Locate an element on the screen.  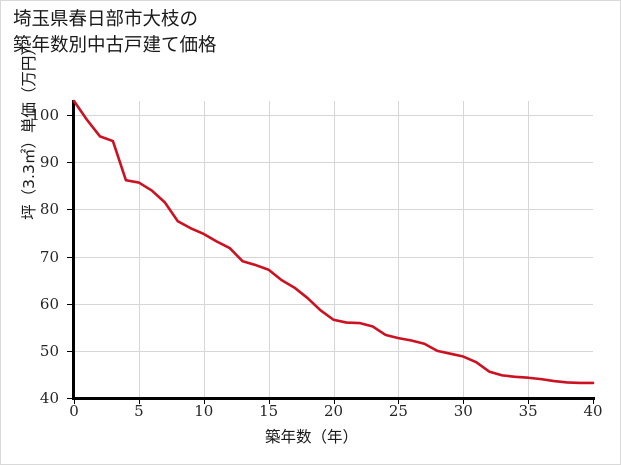
x-axis-label: 築年数（年） is located at coordinates (311, 437).